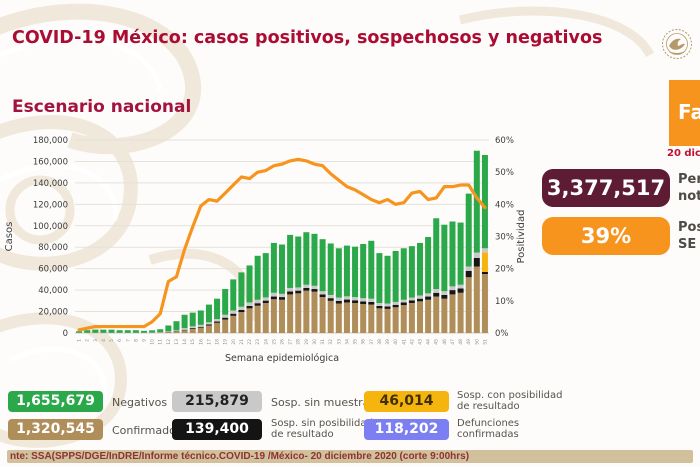 The height and width of the screenshot is (466, 700). What do you see at coordinates (65, 334) in the screenshot?
I see `y-axis-tick: 0` at bounding box center [65, 334].